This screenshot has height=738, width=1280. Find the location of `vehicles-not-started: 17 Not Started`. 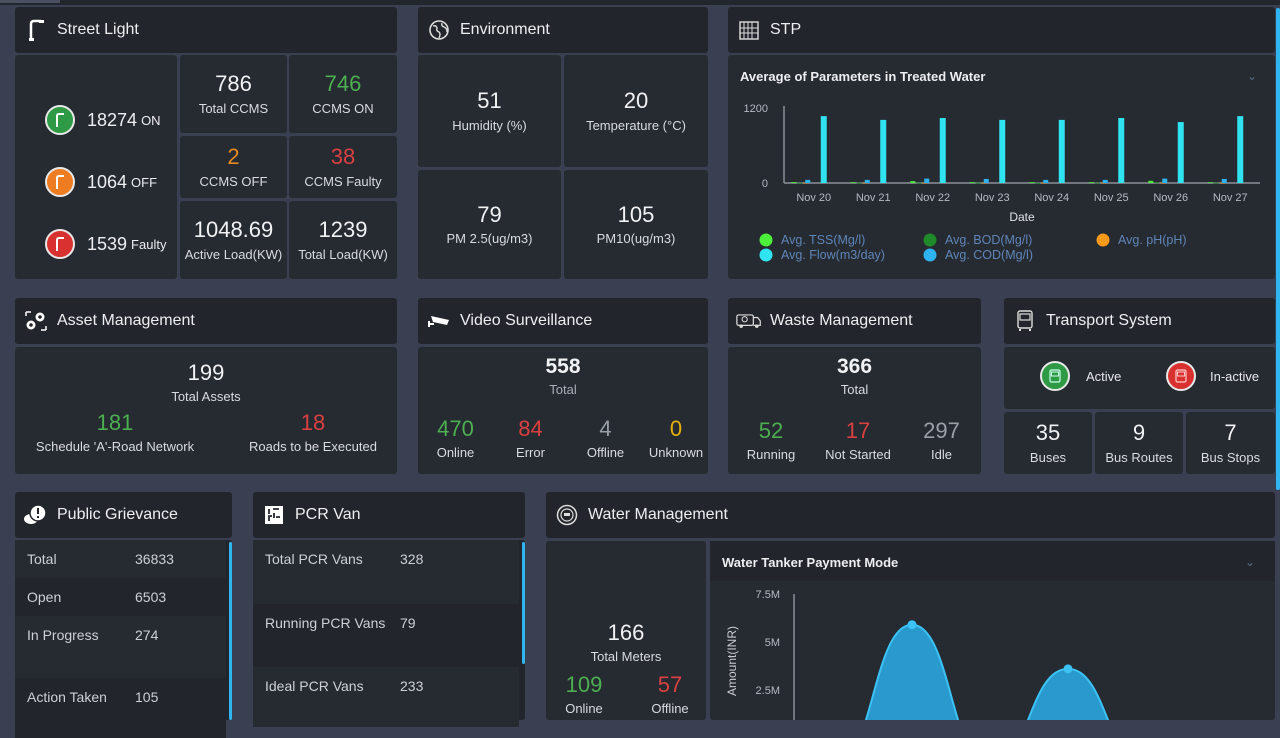

vehicles-not-started: 17 Not Started is located at coordinates (858, 440).